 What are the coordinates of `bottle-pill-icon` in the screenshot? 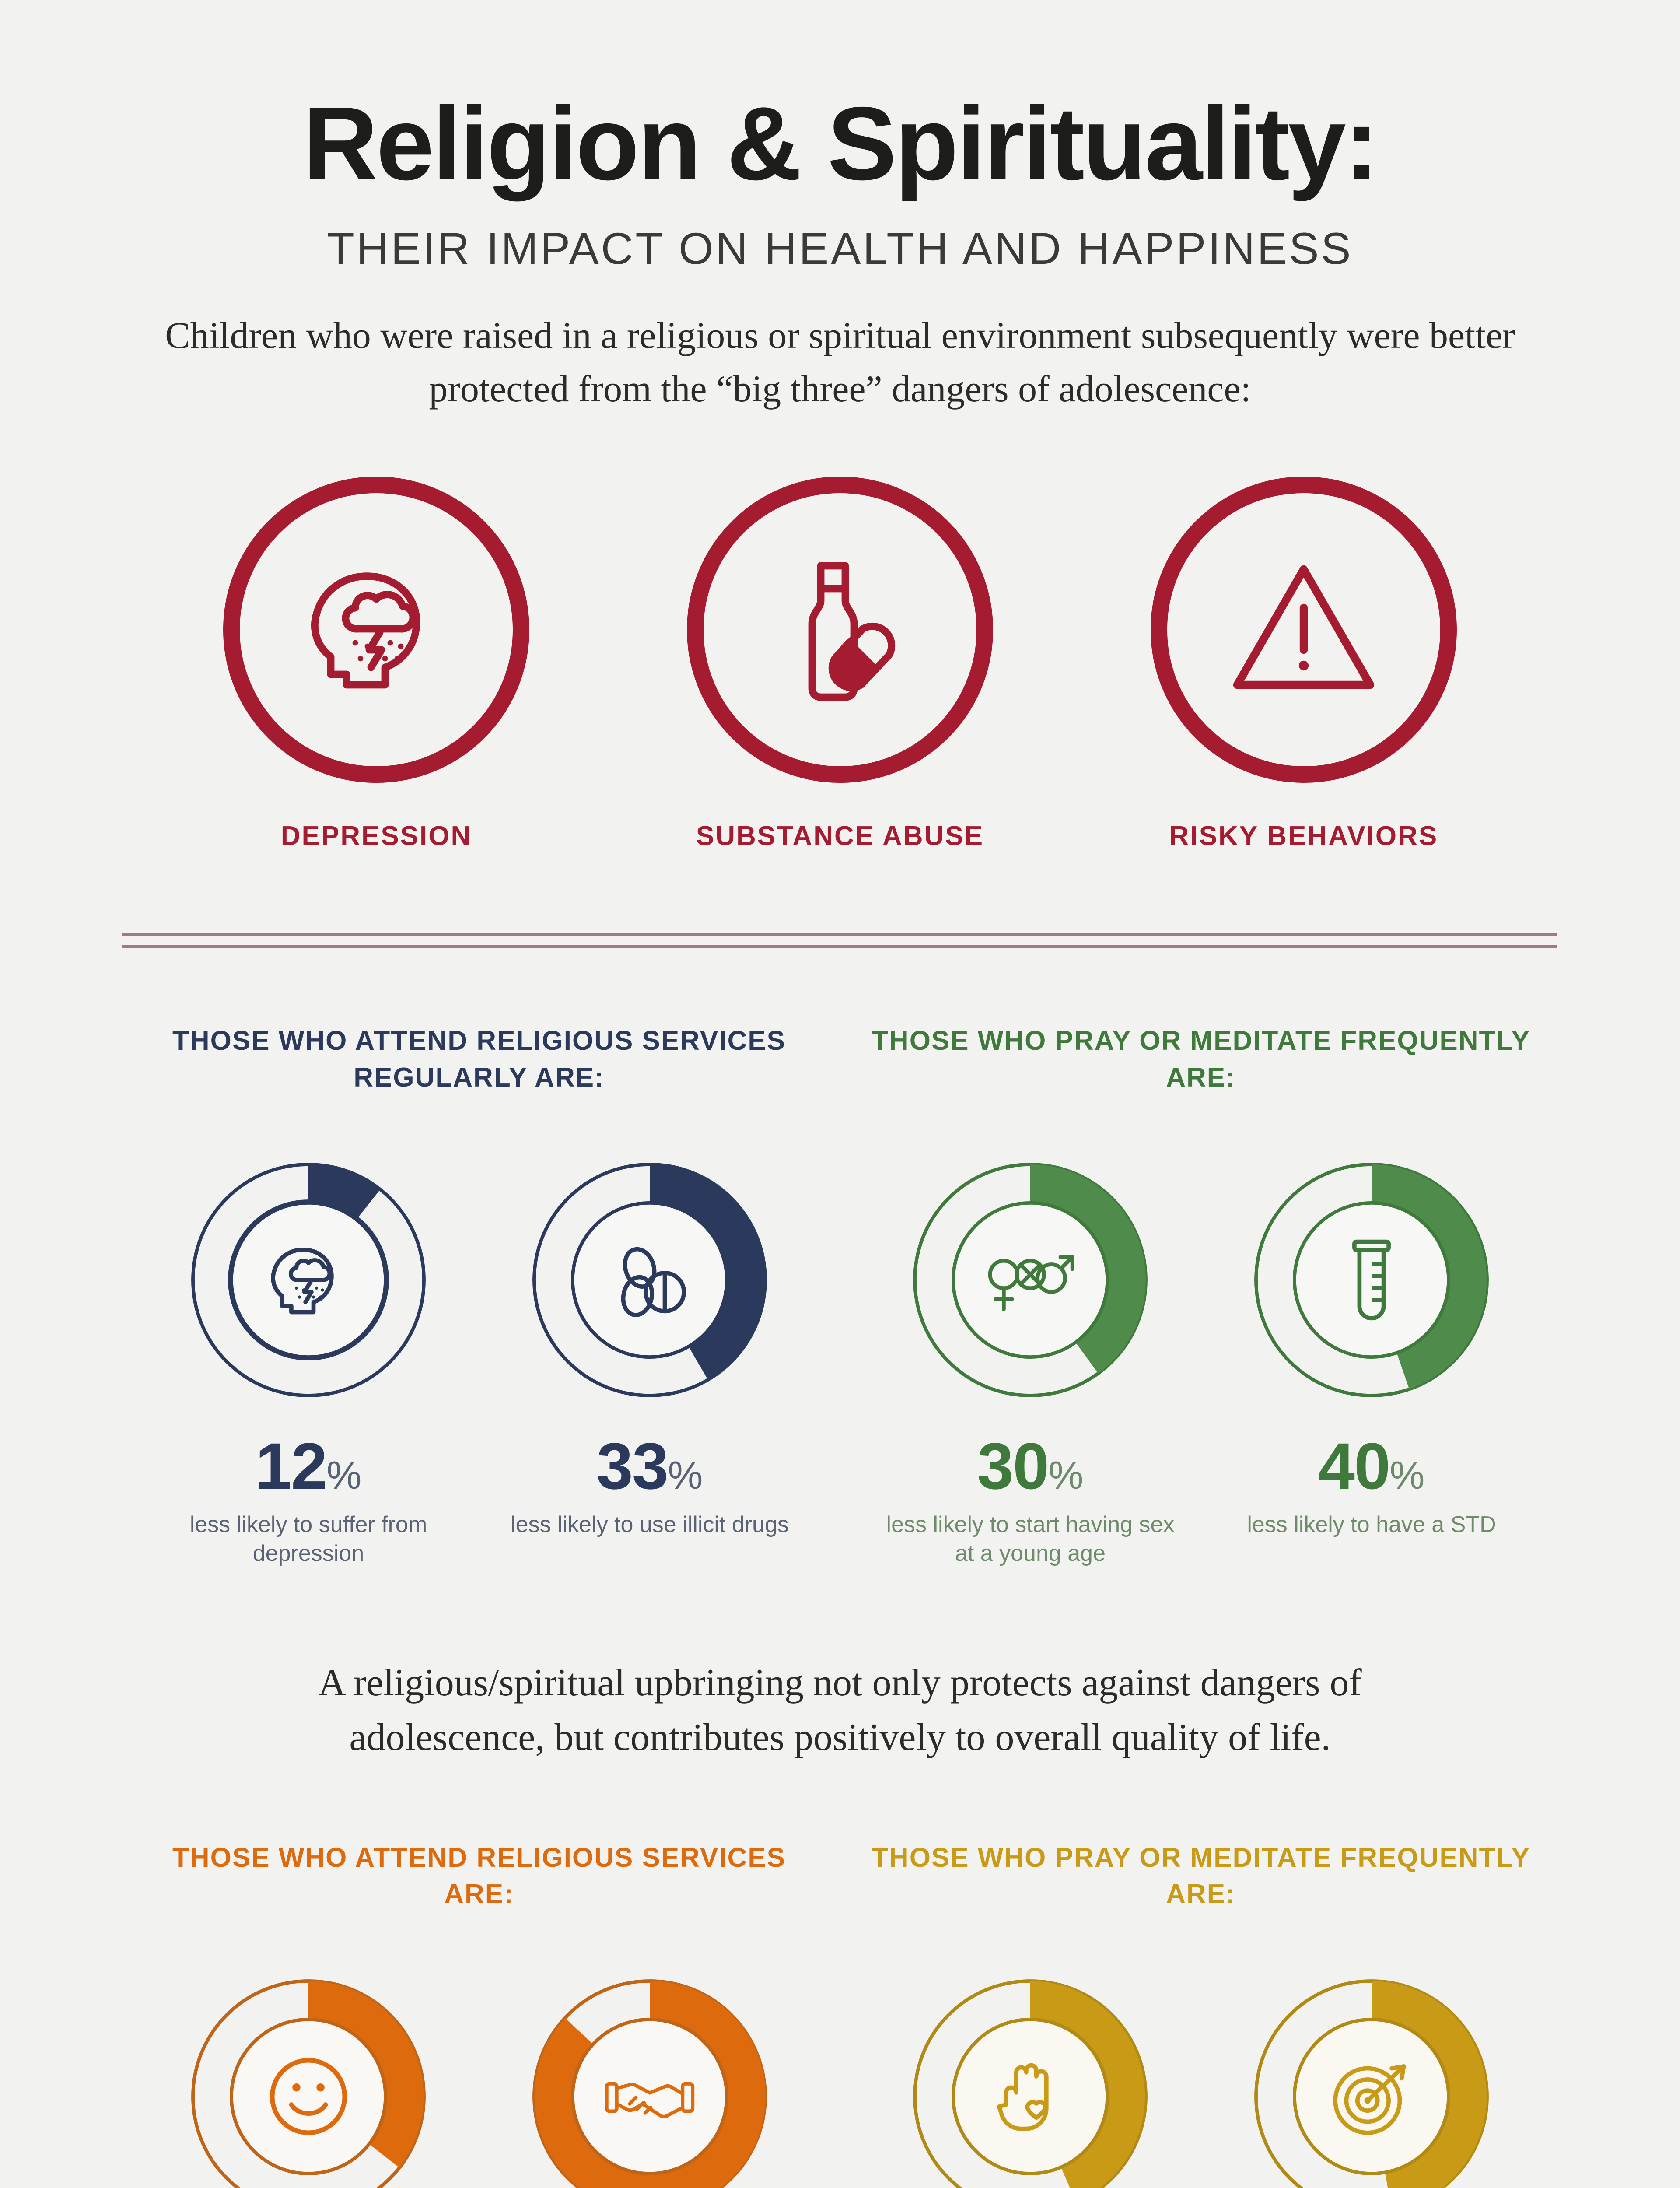 It's located at (840, 630).